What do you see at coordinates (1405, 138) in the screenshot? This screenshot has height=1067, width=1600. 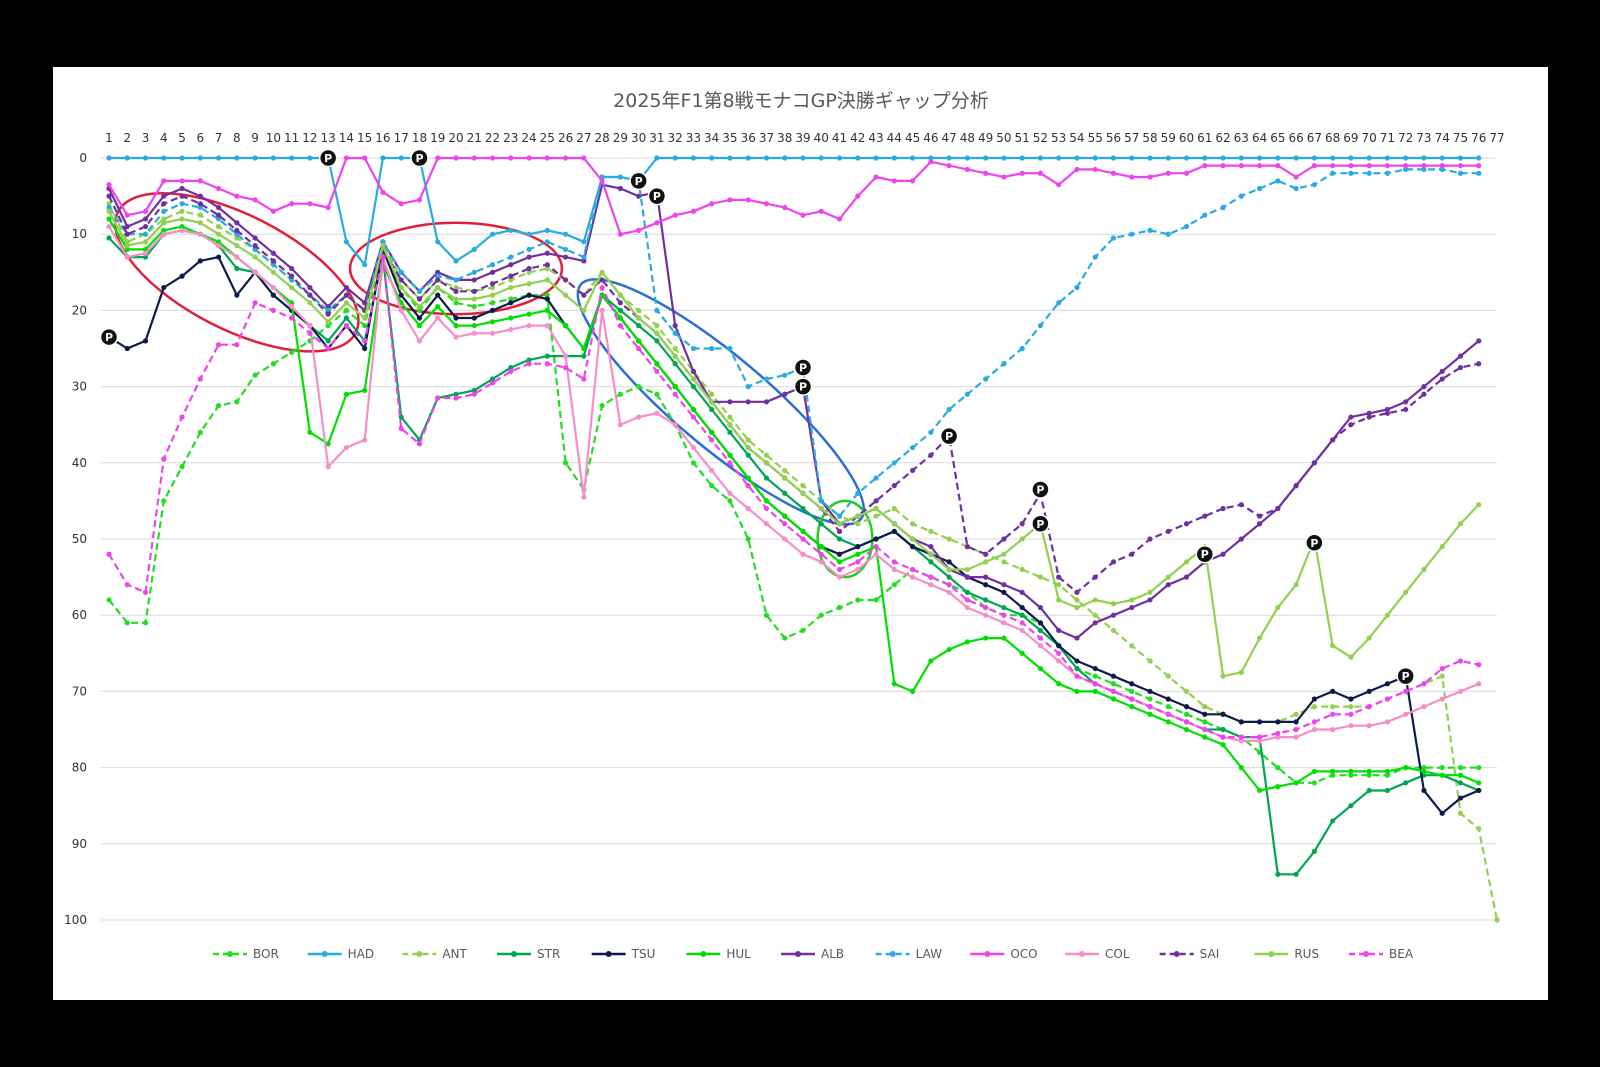 I see `x-tick-label: 72` at bounding box center [1405, 138].